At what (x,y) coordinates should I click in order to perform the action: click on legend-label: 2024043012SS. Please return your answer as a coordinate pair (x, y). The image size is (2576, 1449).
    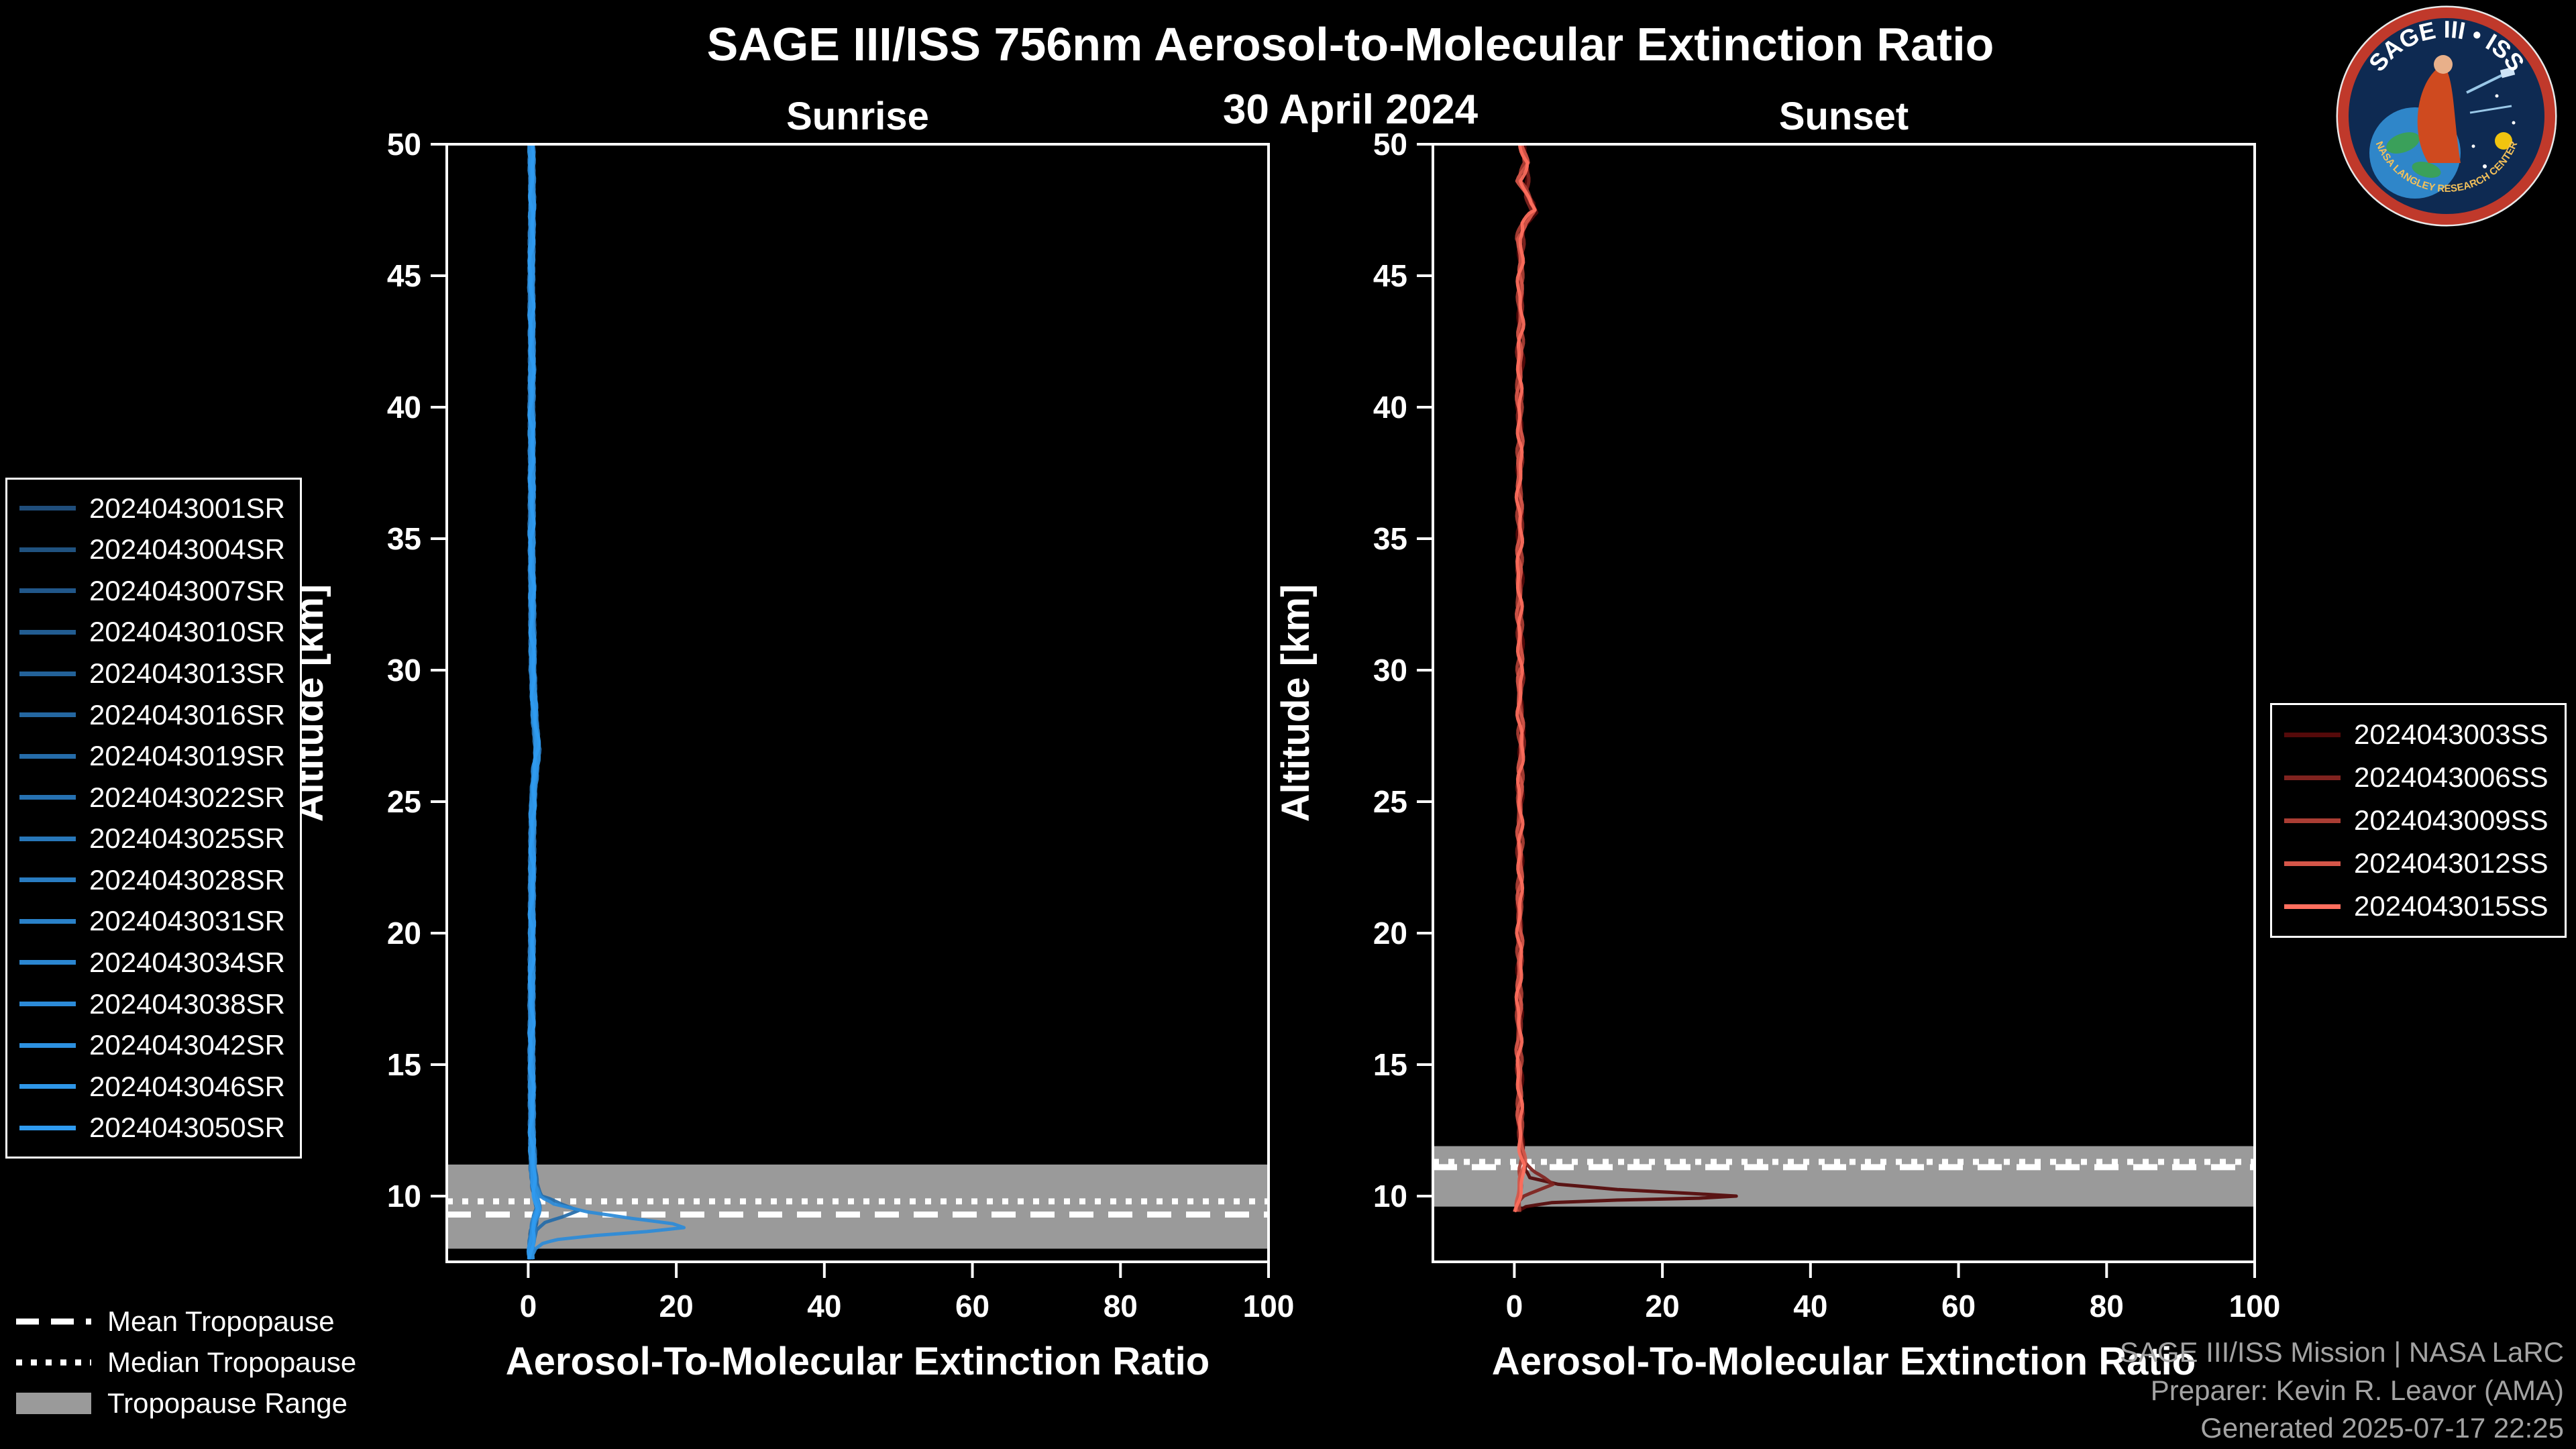
    Looking at the image, I should click on (2451, 863).